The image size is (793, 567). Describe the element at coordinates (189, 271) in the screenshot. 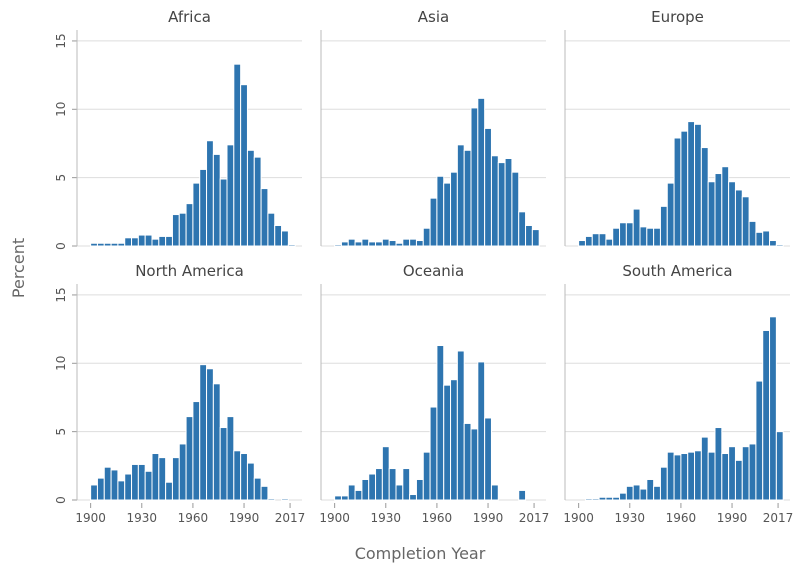

I see `panel-title: North America` at that location.